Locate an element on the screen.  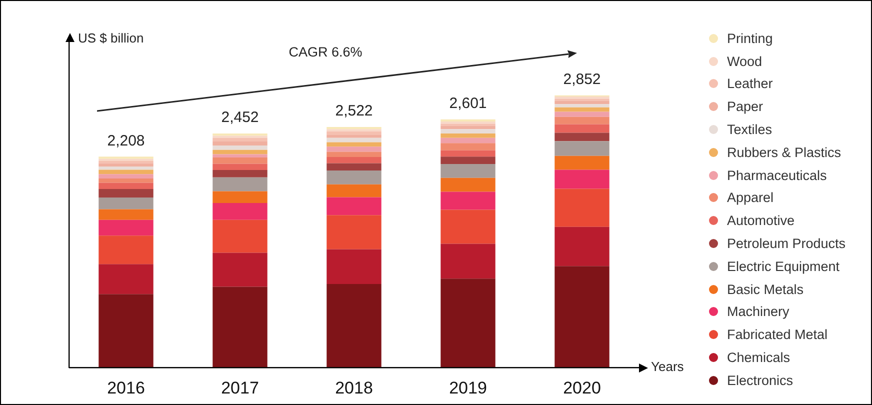
x-tick-label: 2018 is located at coordinates (354, 388).